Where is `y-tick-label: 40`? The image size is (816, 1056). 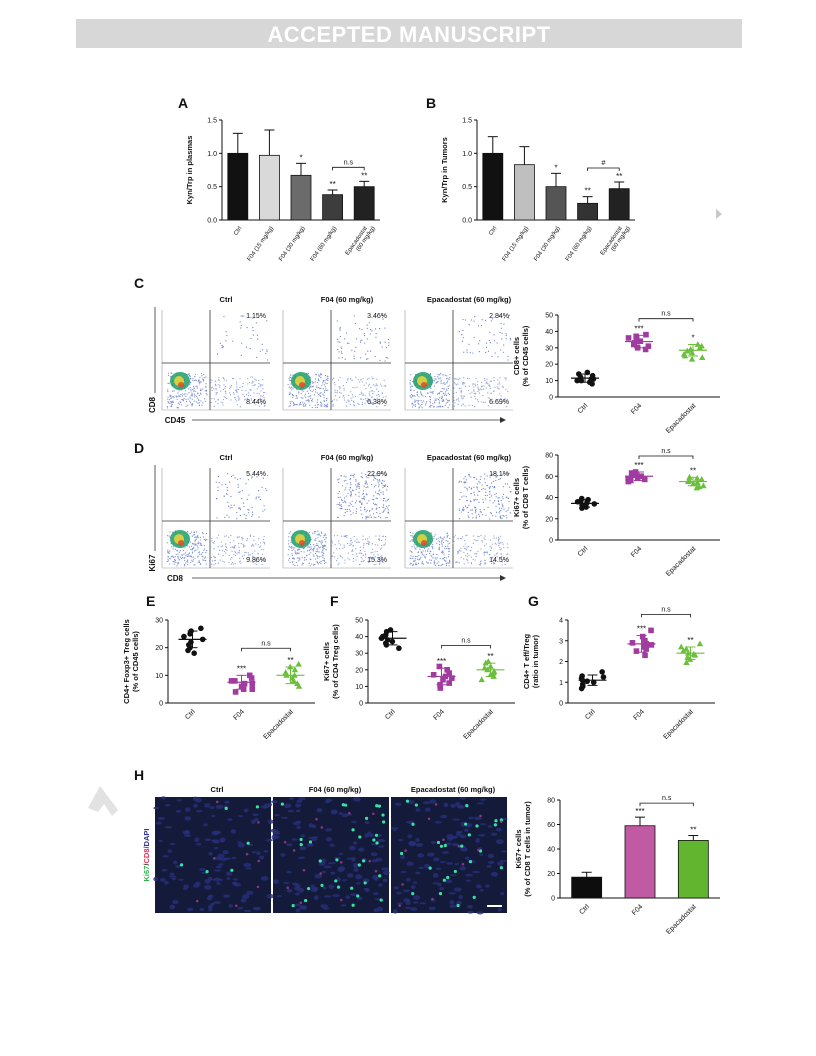
y-tick-label: 40 is located at coordinates (551, 850).